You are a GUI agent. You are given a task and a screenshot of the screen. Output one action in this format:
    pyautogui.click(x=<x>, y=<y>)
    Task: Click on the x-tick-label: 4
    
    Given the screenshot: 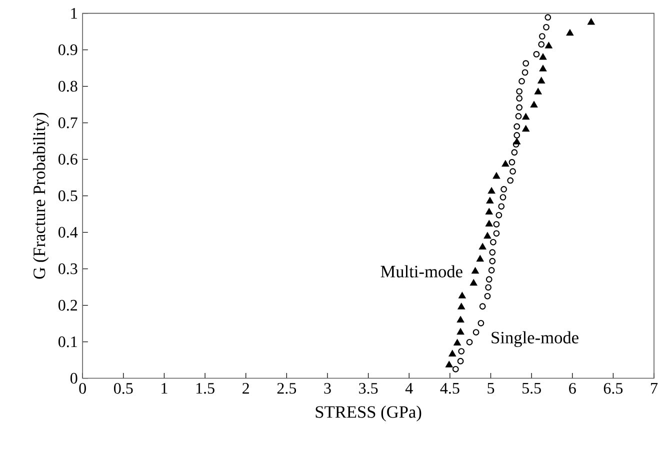 What is the action you would take?
    pyautogui.click(x=409, y=388)
    